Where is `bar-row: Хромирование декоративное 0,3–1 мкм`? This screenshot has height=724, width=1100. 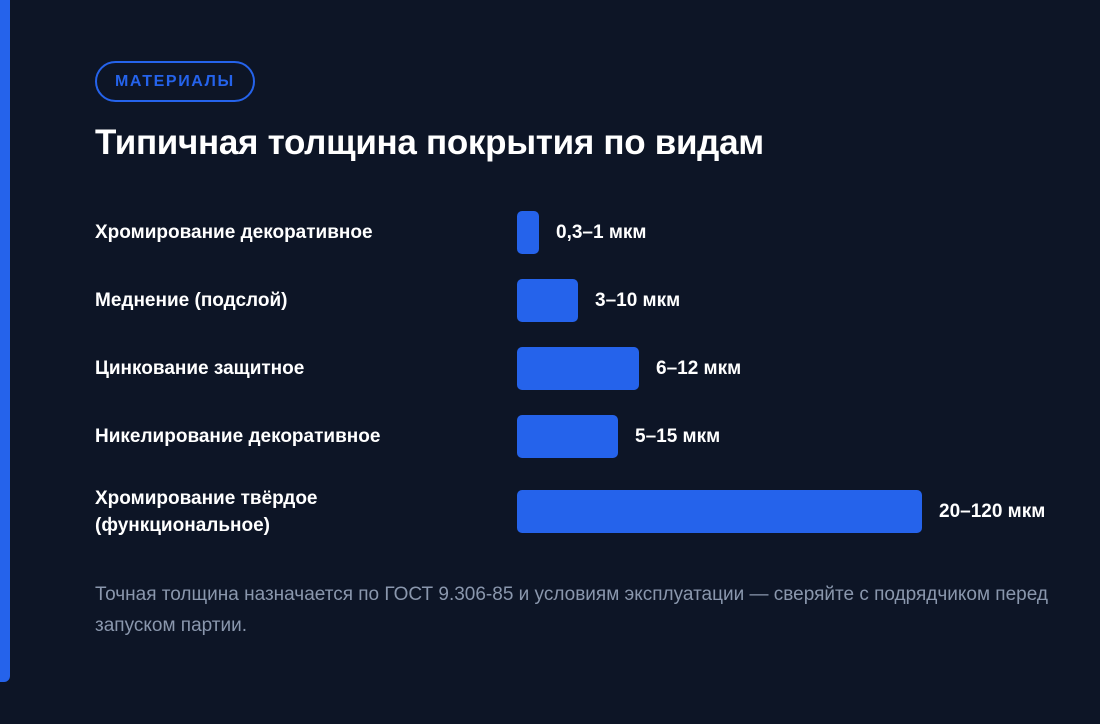 bar-row: Хромирование декоративное 0,3–1 мкм is located at coordinates (585, 232).